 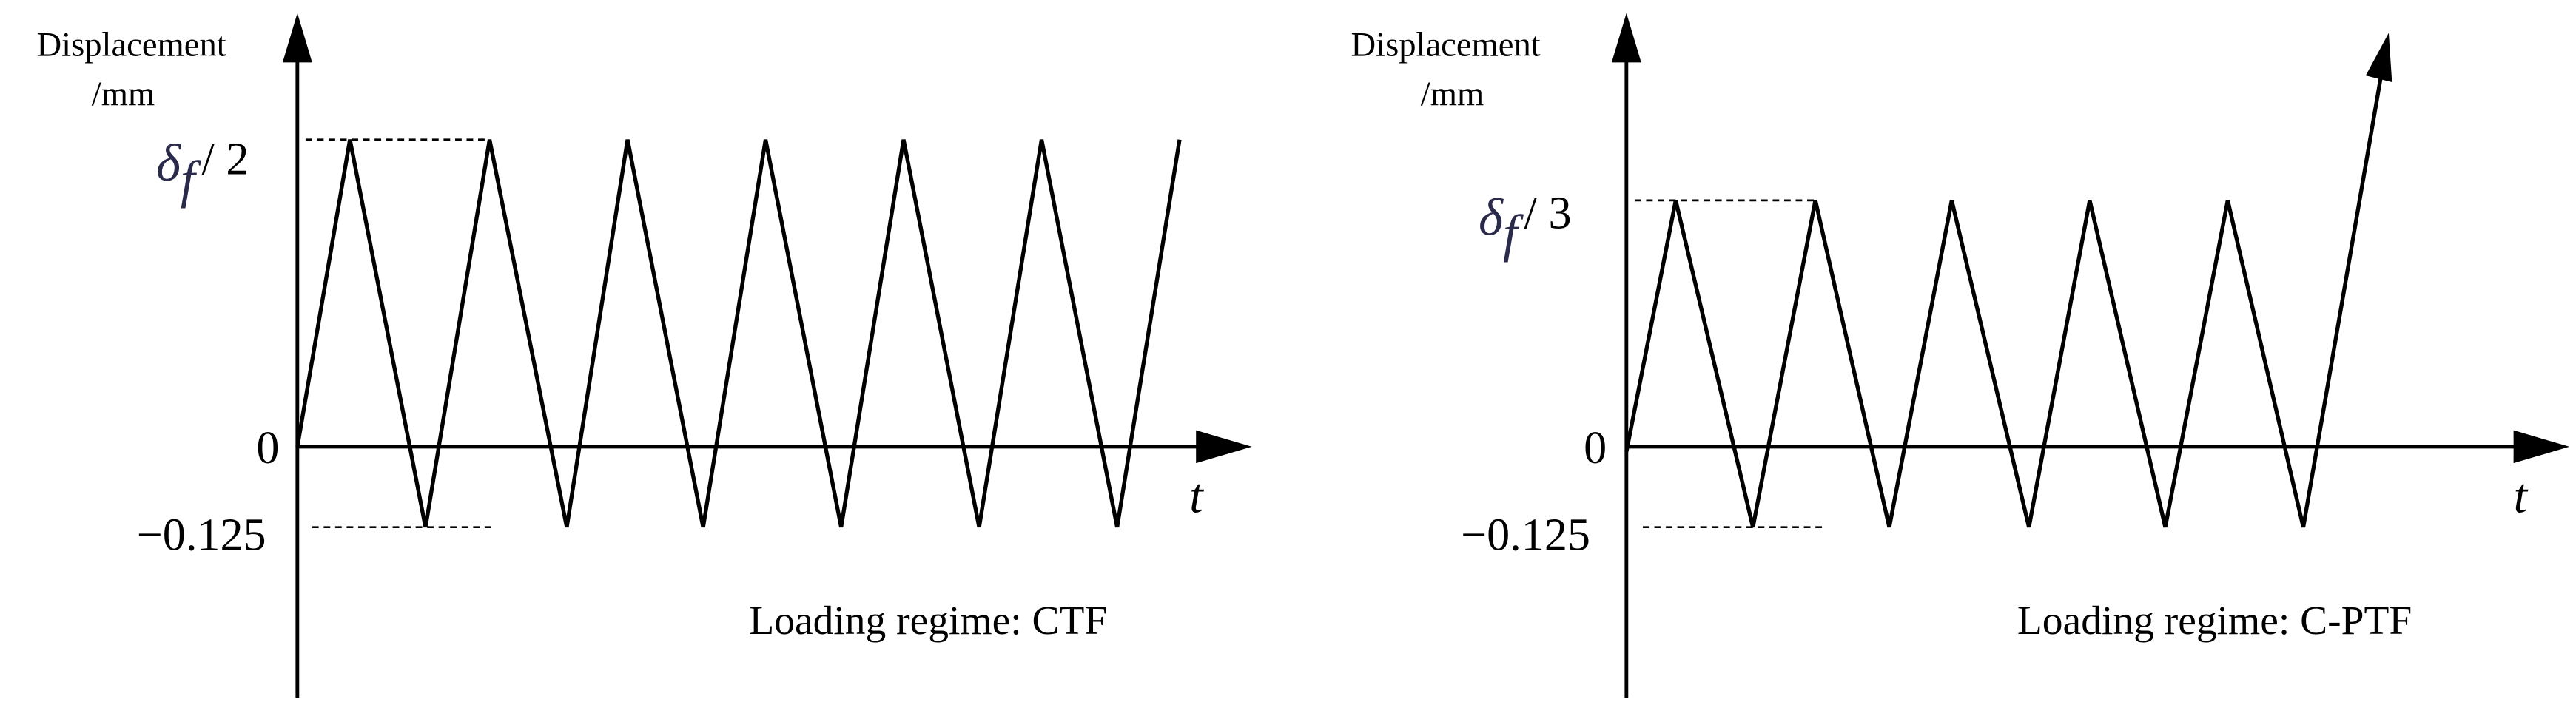 What do you see at coordinates (225, 159) in the screenshot?
I see `divisor: / 2` at bounding box center [225, 159].